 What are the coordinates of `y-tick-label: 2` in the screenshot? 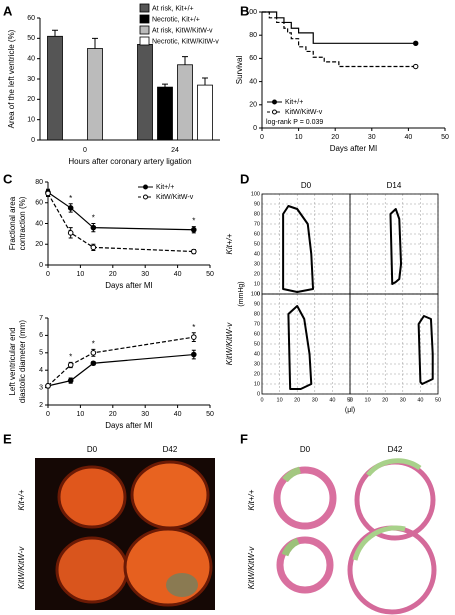 It's located at (41, 405).